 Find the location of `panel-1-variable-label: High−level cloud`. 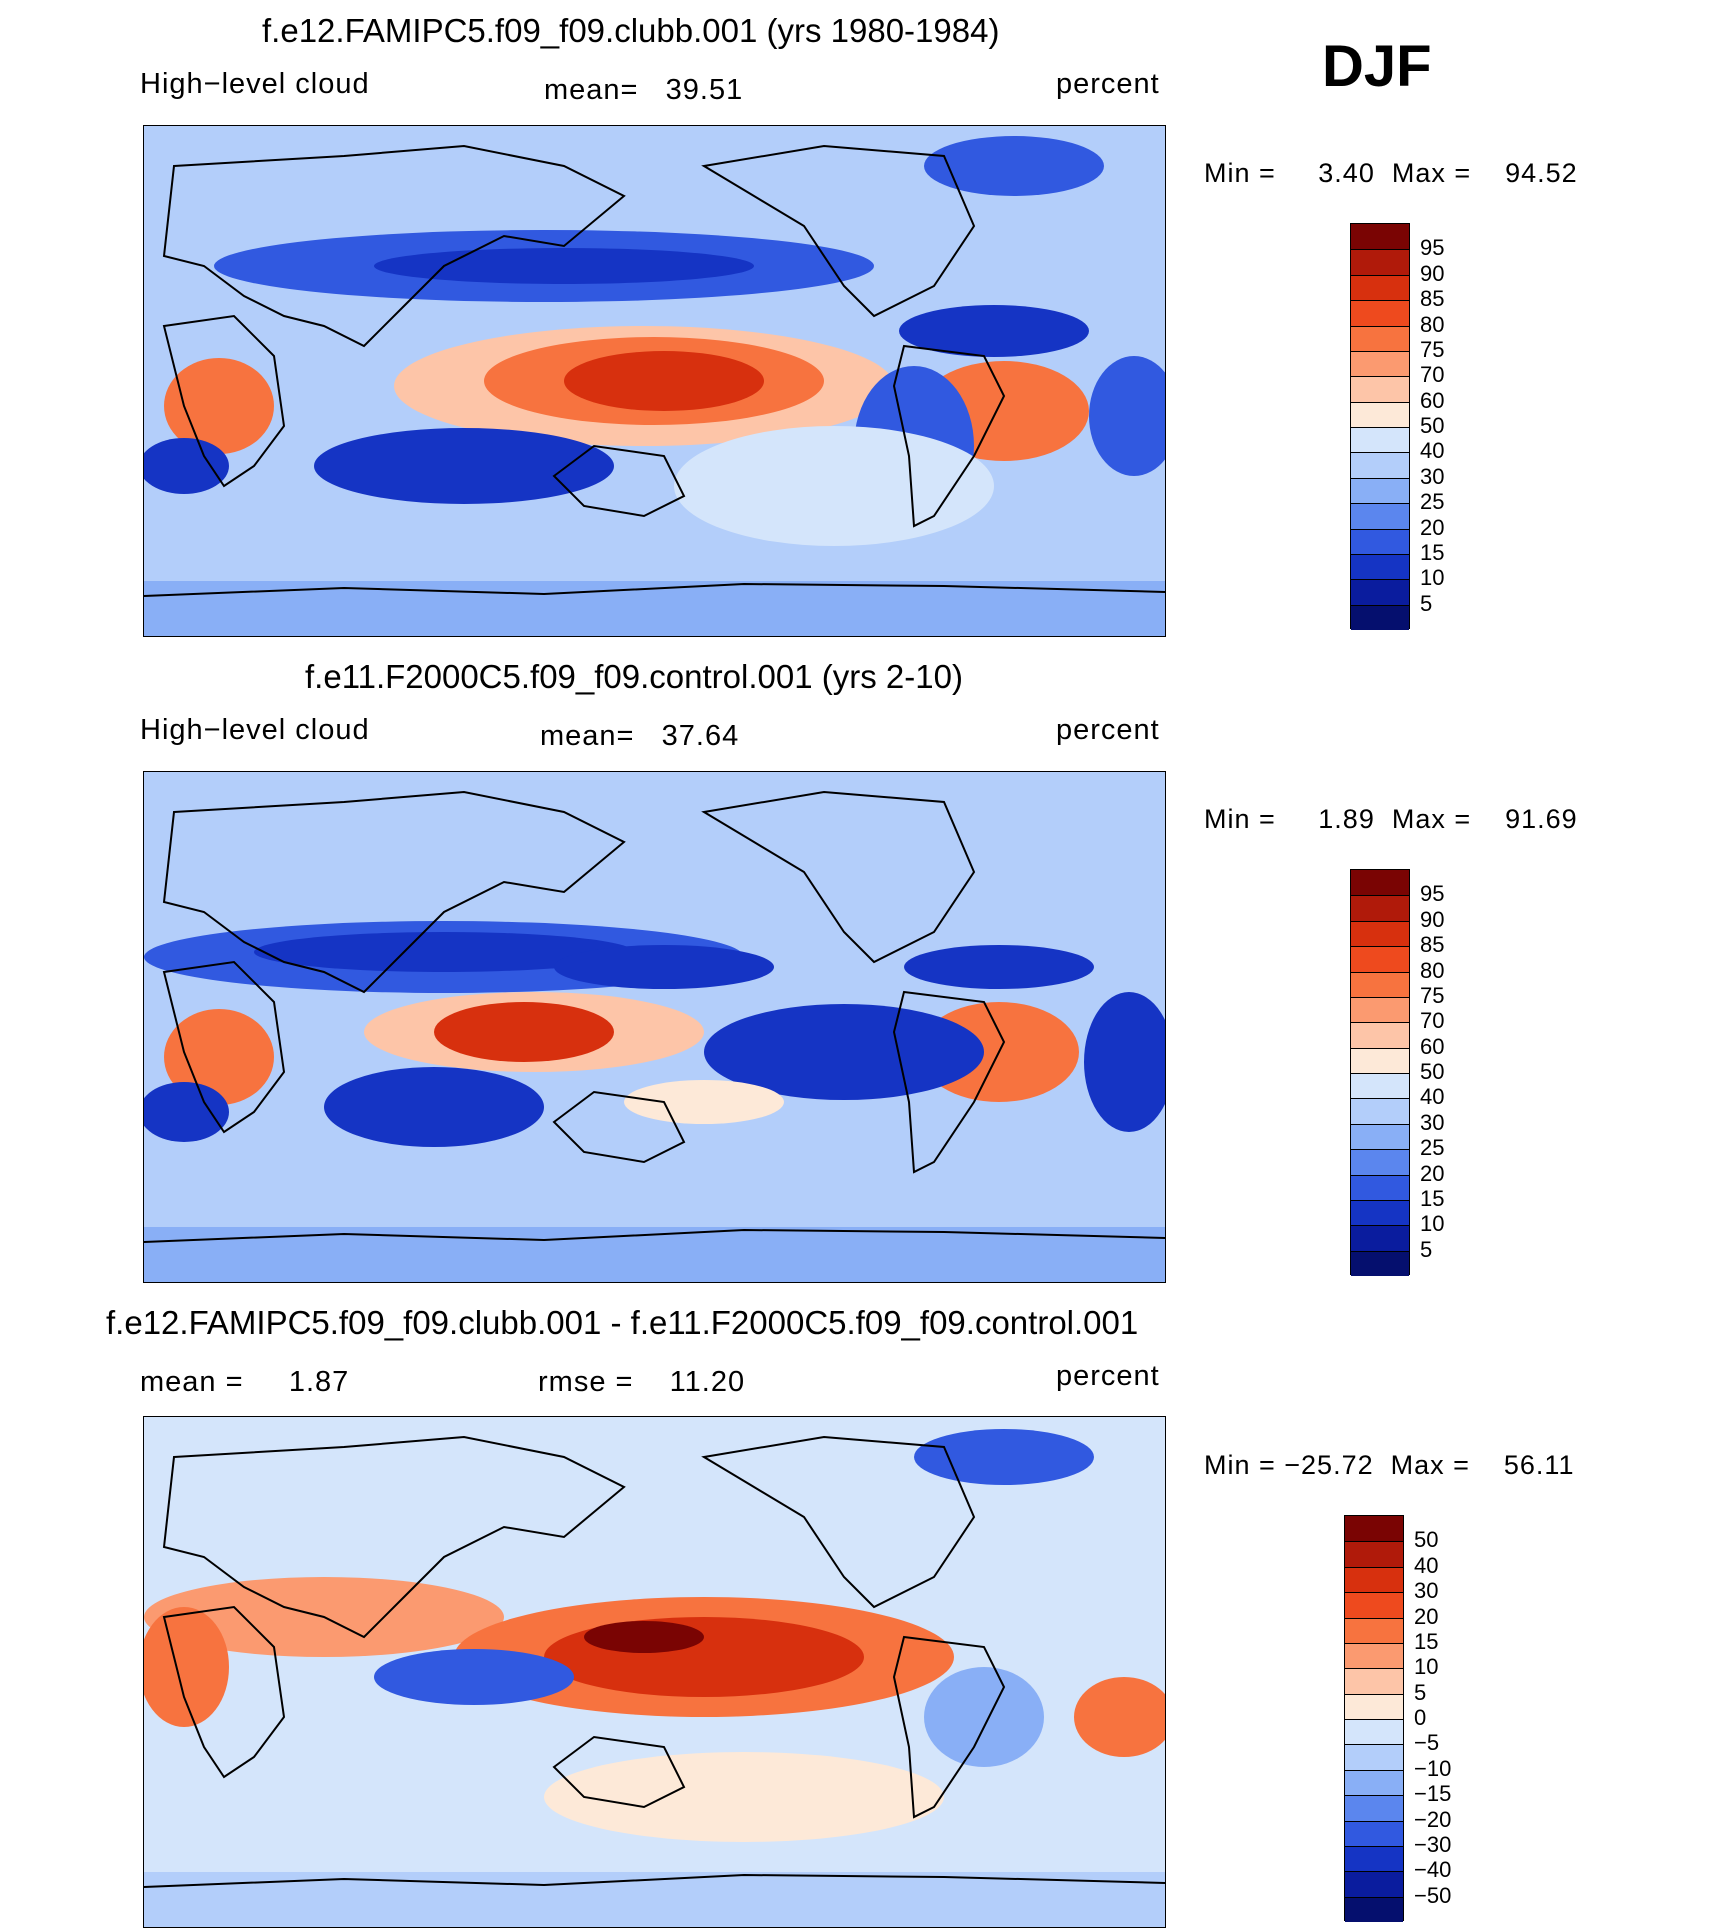

panel-1-variable-label: High−level cloud is located at coordinates (255, 84).